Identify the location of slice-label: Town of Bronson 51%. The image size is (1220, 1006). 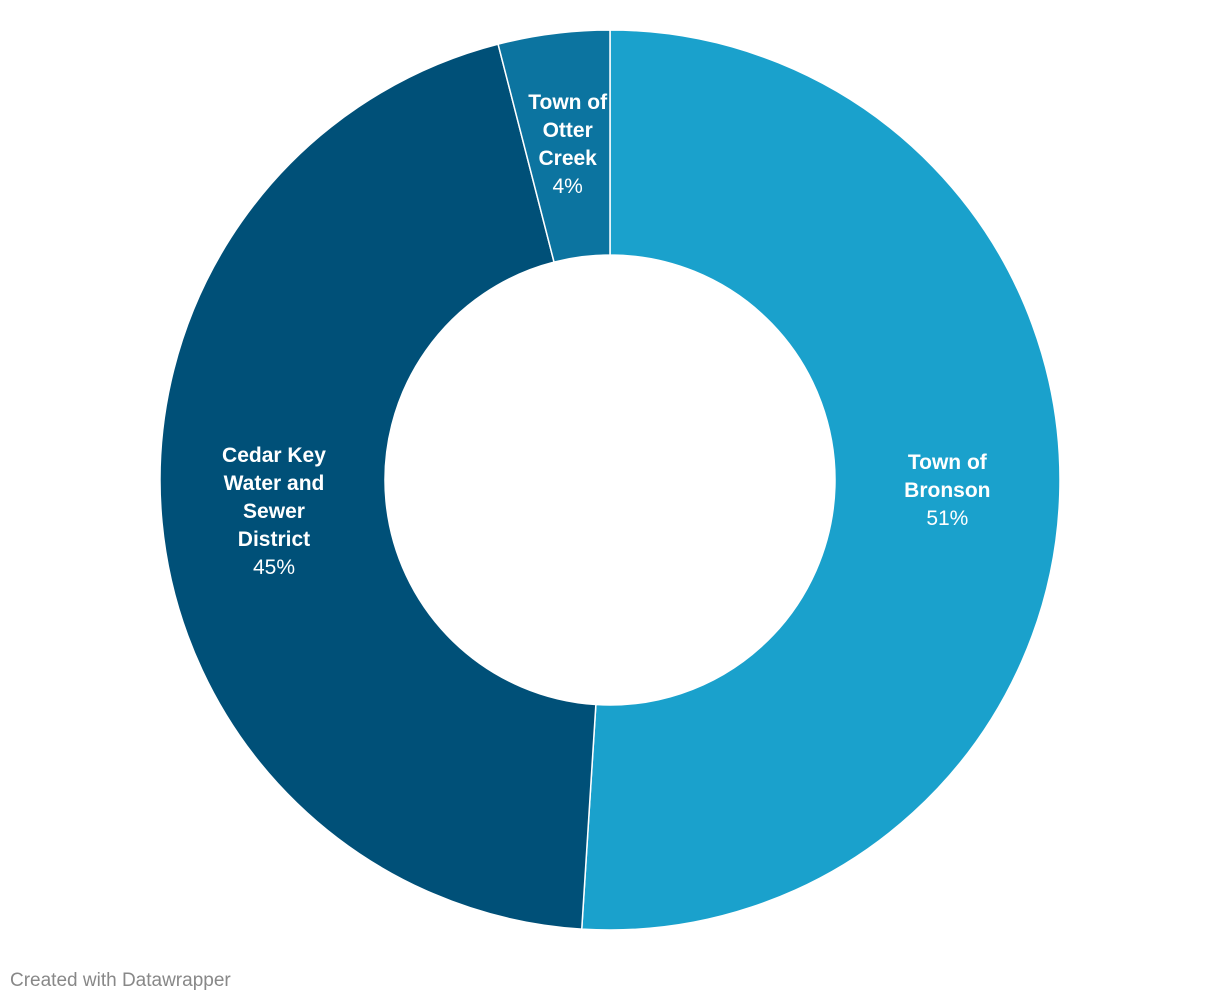
(947, 491).